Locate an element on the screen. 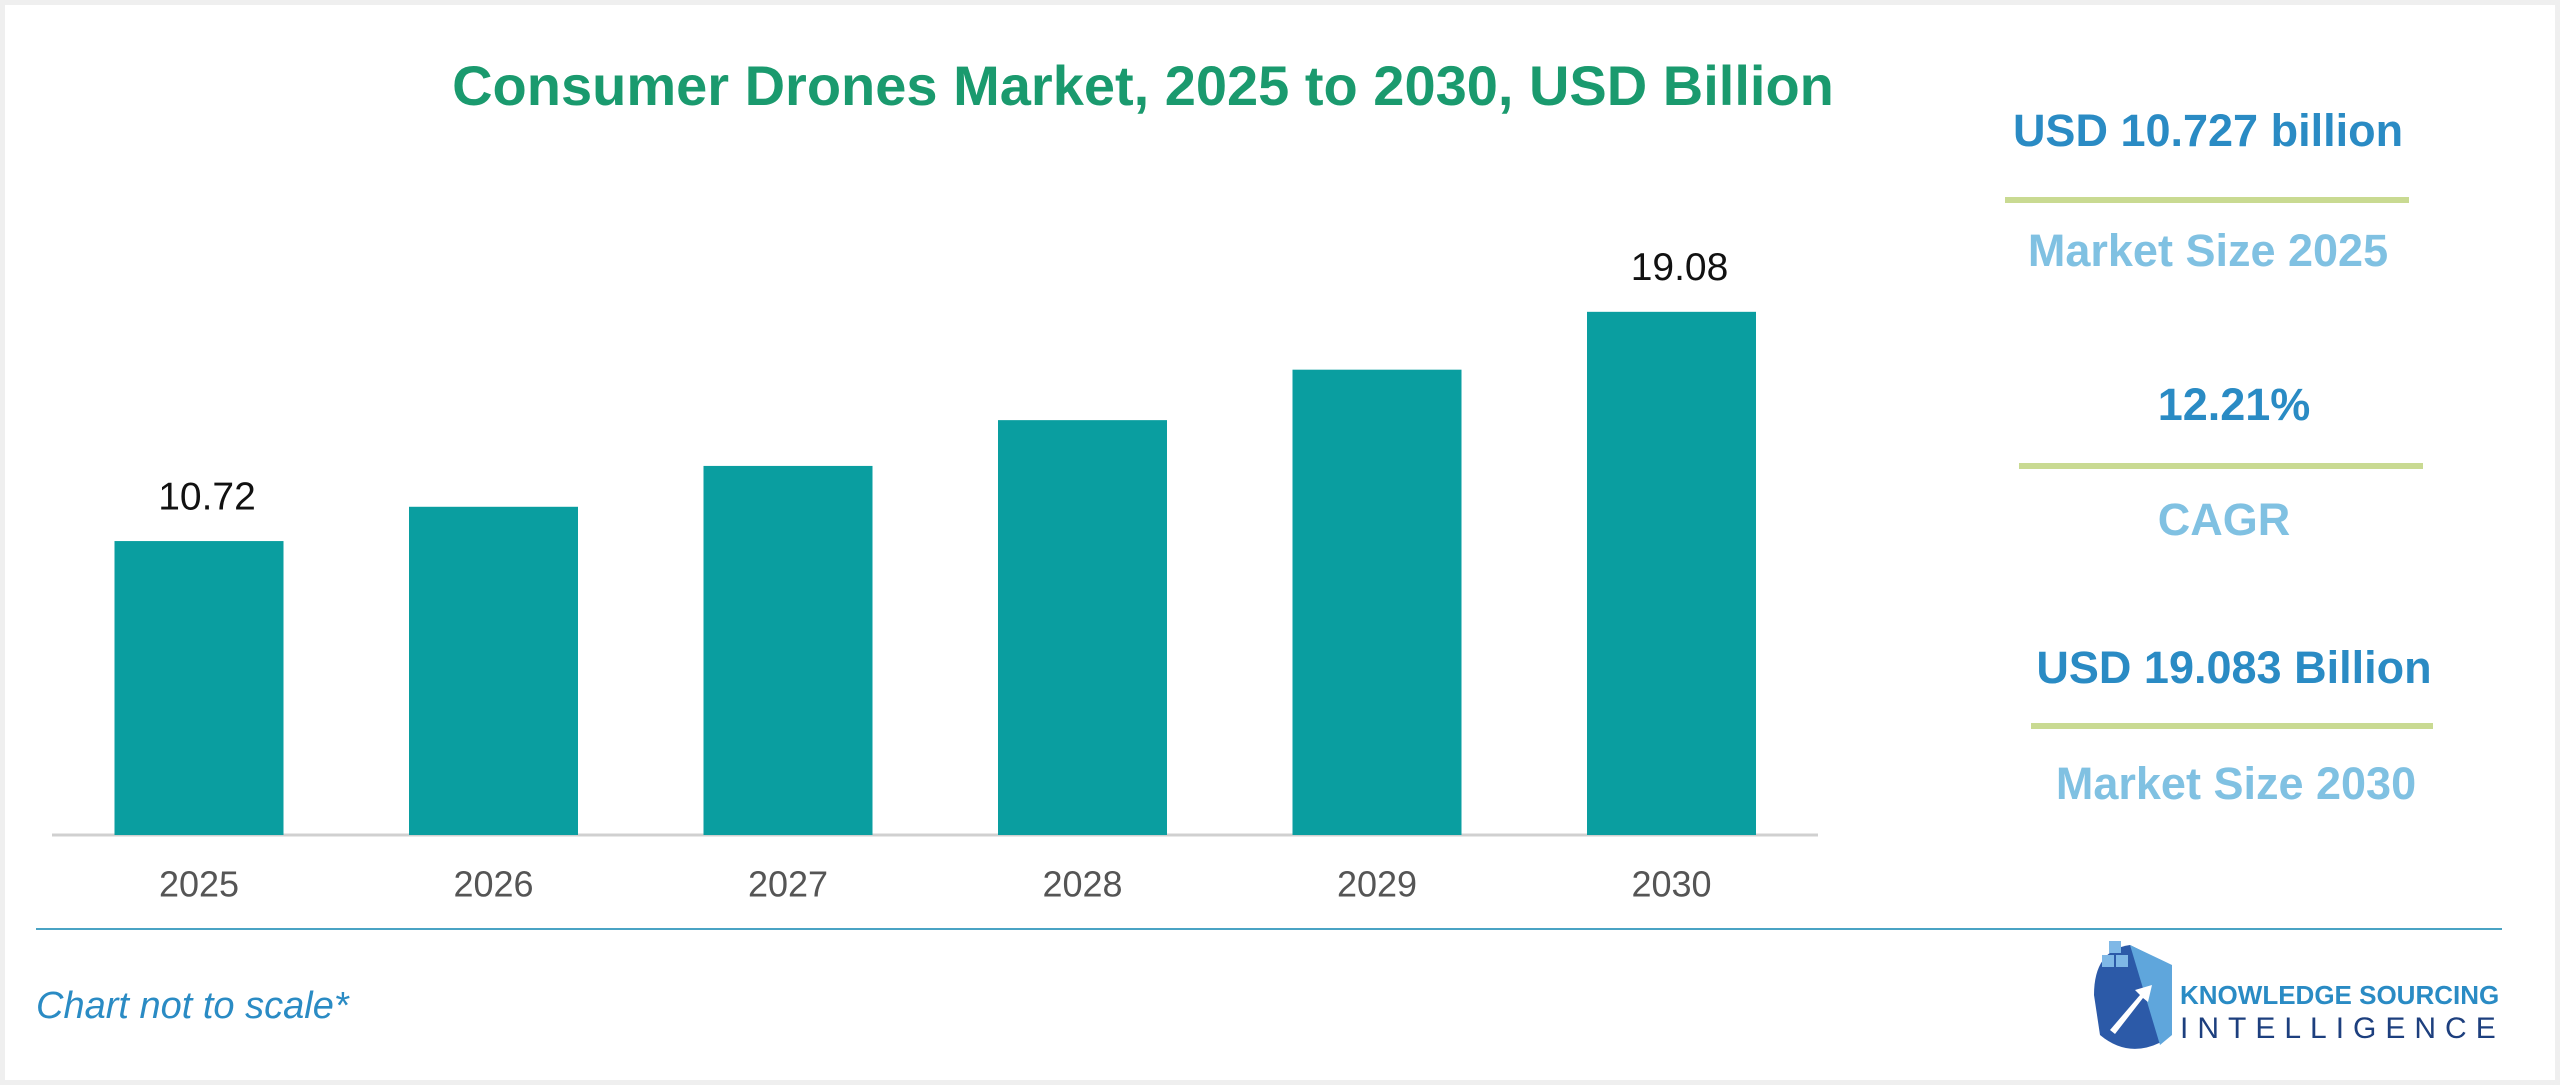 This screenshot has height=1085, width=2560. logo: KNOWLEDGE SOURCING INTELLIGENCE is located at coordinates (2299, 995).